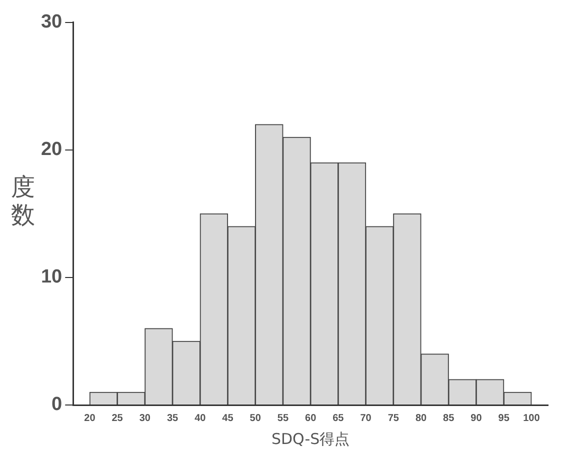  Describe the element at coordinates (394, 418) in the screenshot. I see `x-tick-label: 75` at that location.